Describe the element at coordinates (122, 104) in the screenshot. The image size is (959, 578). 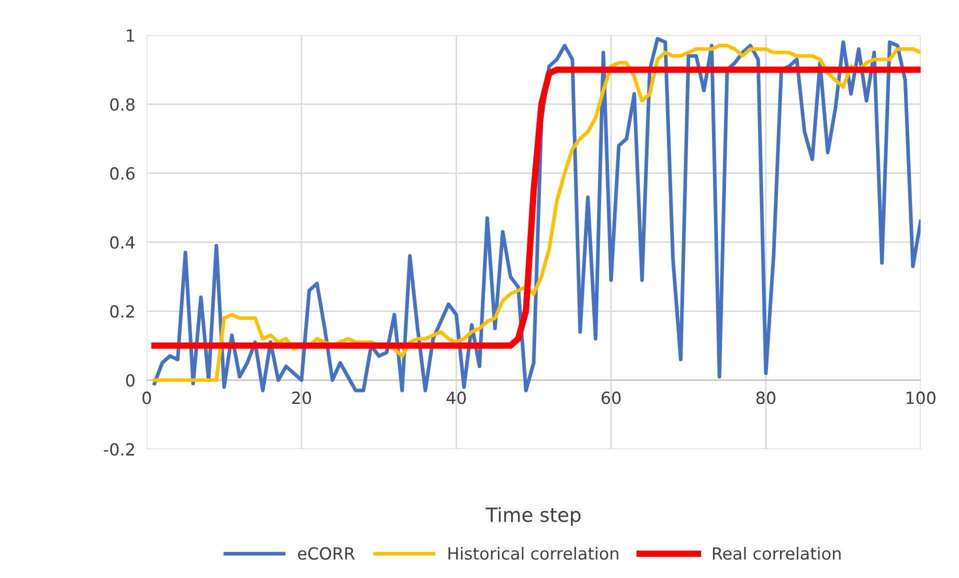
I see `y-tick-label: 0.8` at that location.